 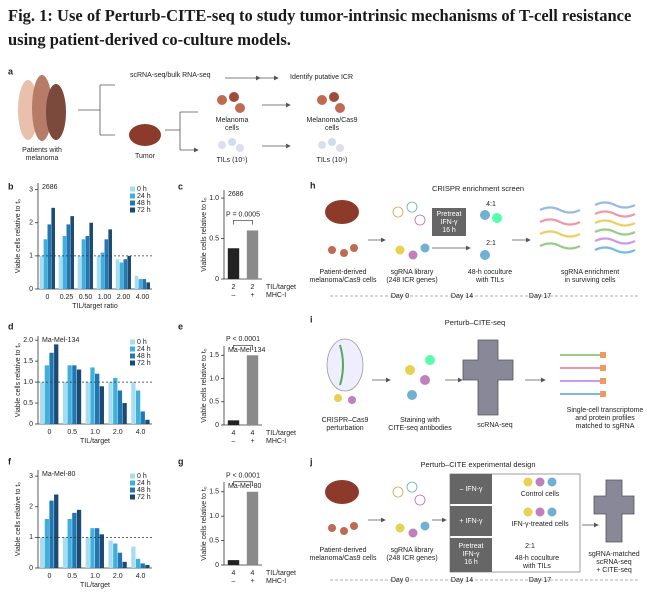 I want to click on x-tick-label: 0.5, so click(x=72, y=432).